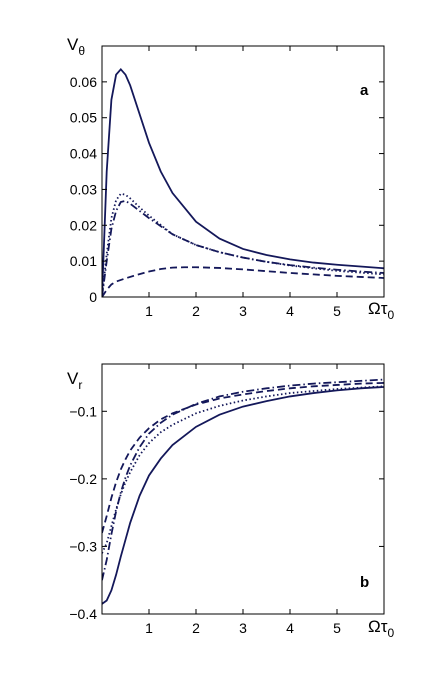 This screenshot has height=683, width=436. I want to click on y-axis-title: Vr, so click(74, 380).